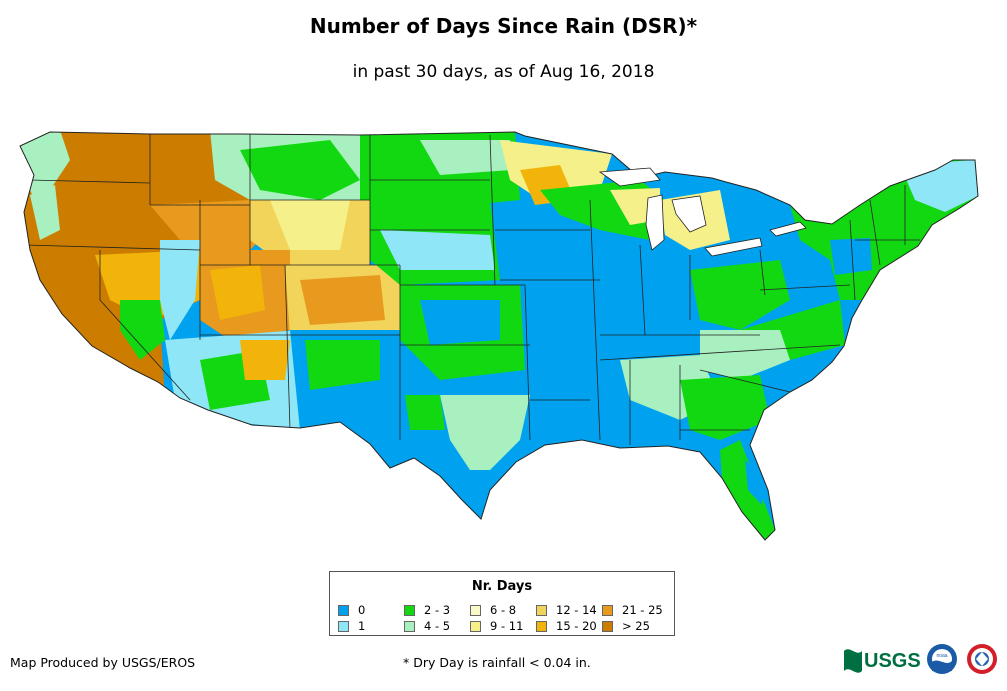 This screenshot has height=691, width=1007. I want to click on legend-item: > 25, so click(635, 626).